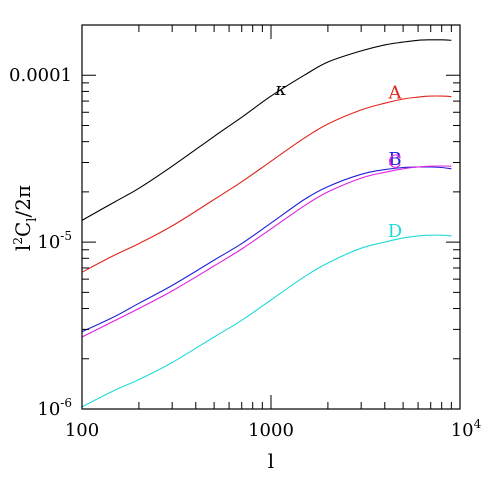 The width and height of the screenshot is (491, 491). I want to click on series-label-A: A, so click(395, 92).